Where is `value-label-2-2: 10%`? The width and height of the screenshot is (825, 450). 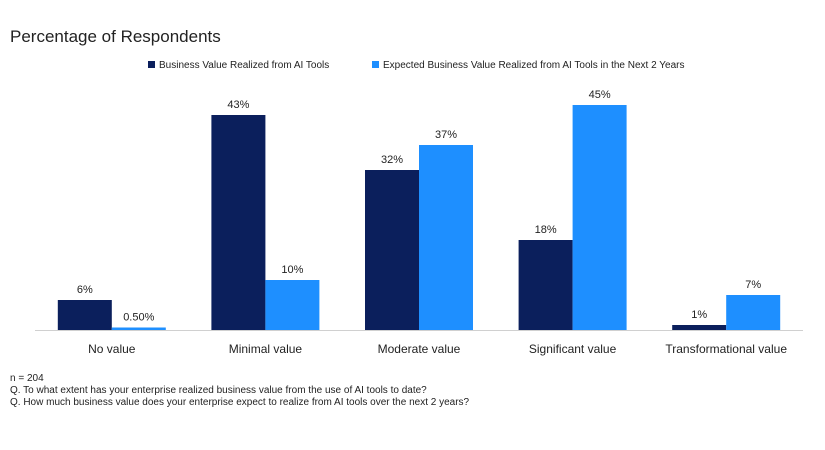 value-label-2-2: 10% is located at coordinates (292, 270).